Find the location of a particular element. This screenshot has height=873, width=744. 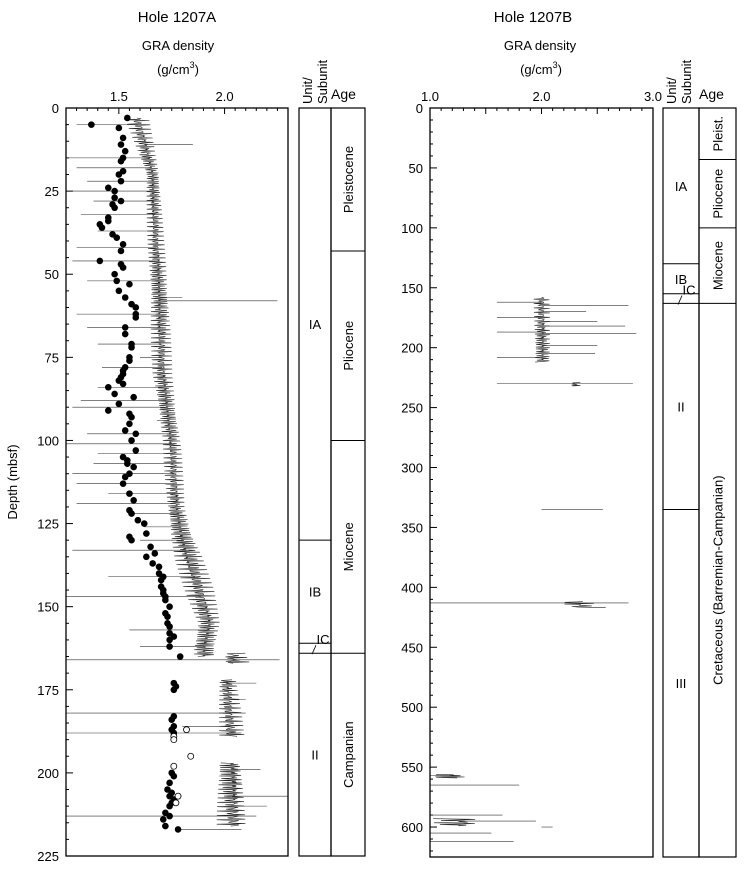

y-tick-label: 225 is located at coordinates (48, 856).